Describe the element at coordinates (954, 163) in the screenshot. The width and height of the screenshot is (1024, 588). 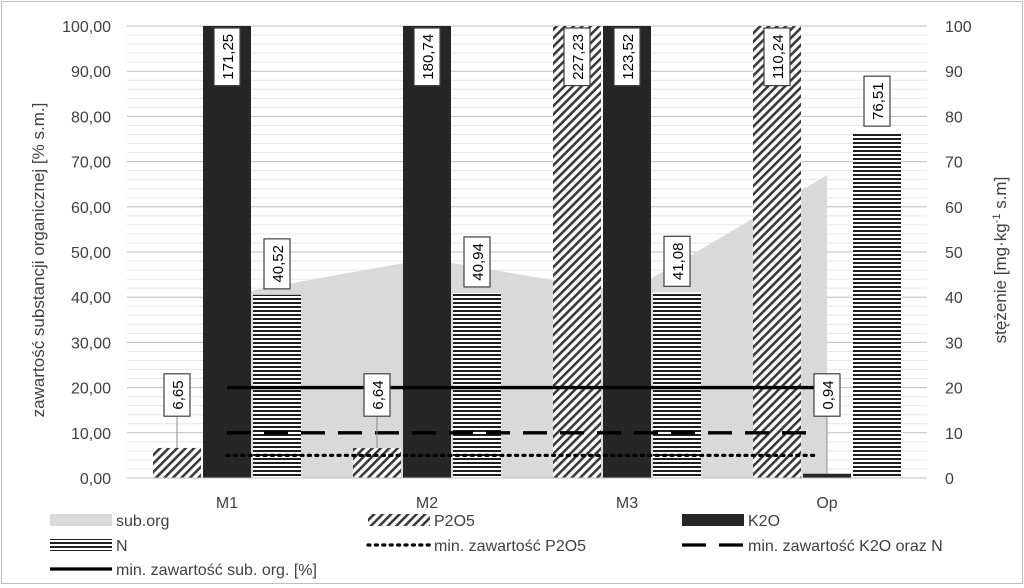
I see `y-right-tick-label: 70` at that location.